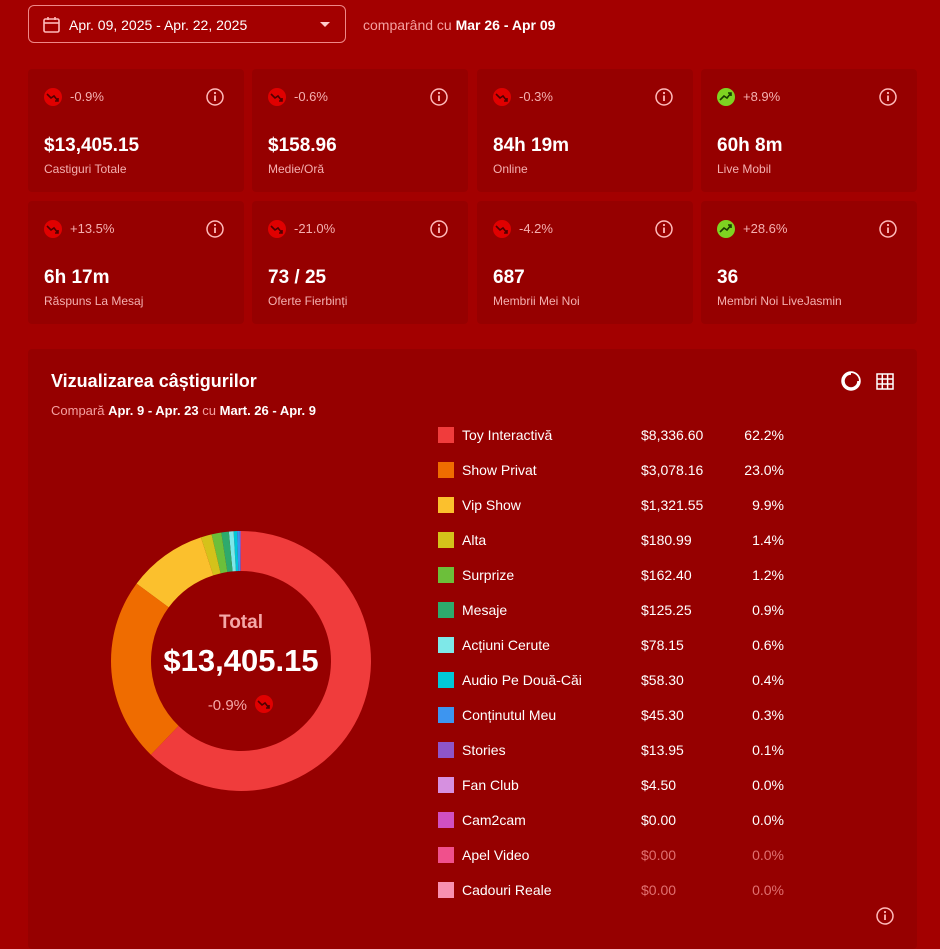 This screenshot has height=949, width=940. Describe the element at coordinates (484, 750) in the screenshot. I see `legend-name: Stories` at that location.